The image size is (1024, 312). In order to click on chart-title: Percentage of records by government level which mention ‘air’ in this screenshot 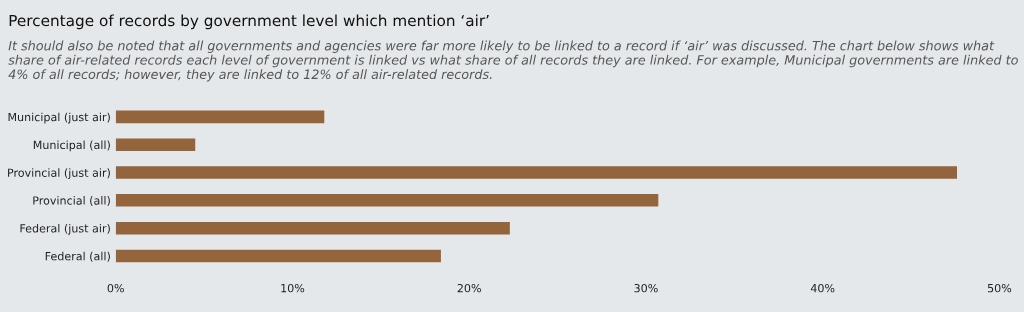, I will do `click(249, 22)`.